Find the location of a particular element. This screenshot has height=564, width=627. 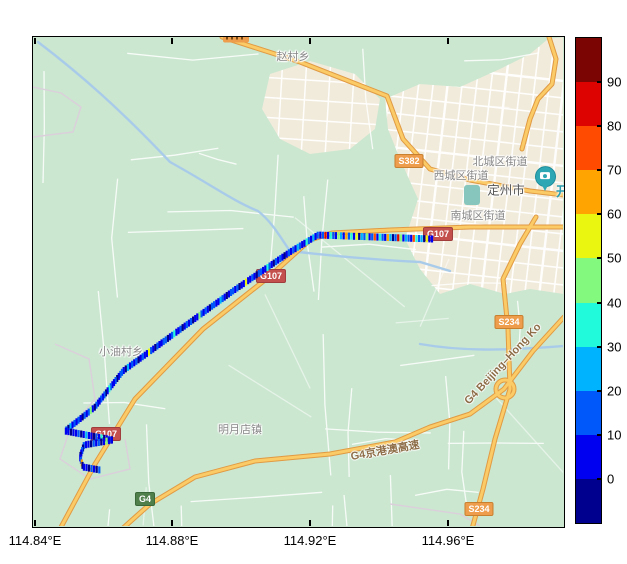

x-tick-top is located at coordinates (172, 41).